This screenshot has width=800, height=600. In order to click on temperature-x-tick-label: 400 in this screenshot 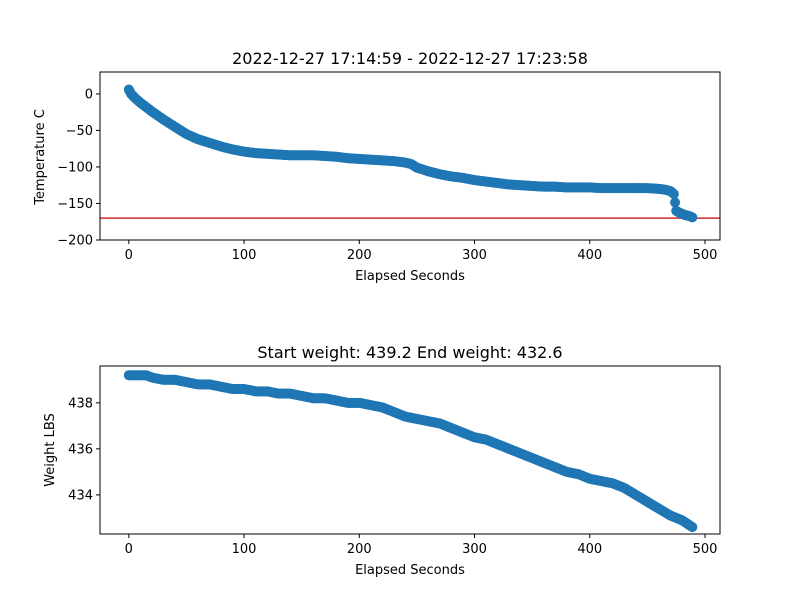, I will do `click(589, 255)`.